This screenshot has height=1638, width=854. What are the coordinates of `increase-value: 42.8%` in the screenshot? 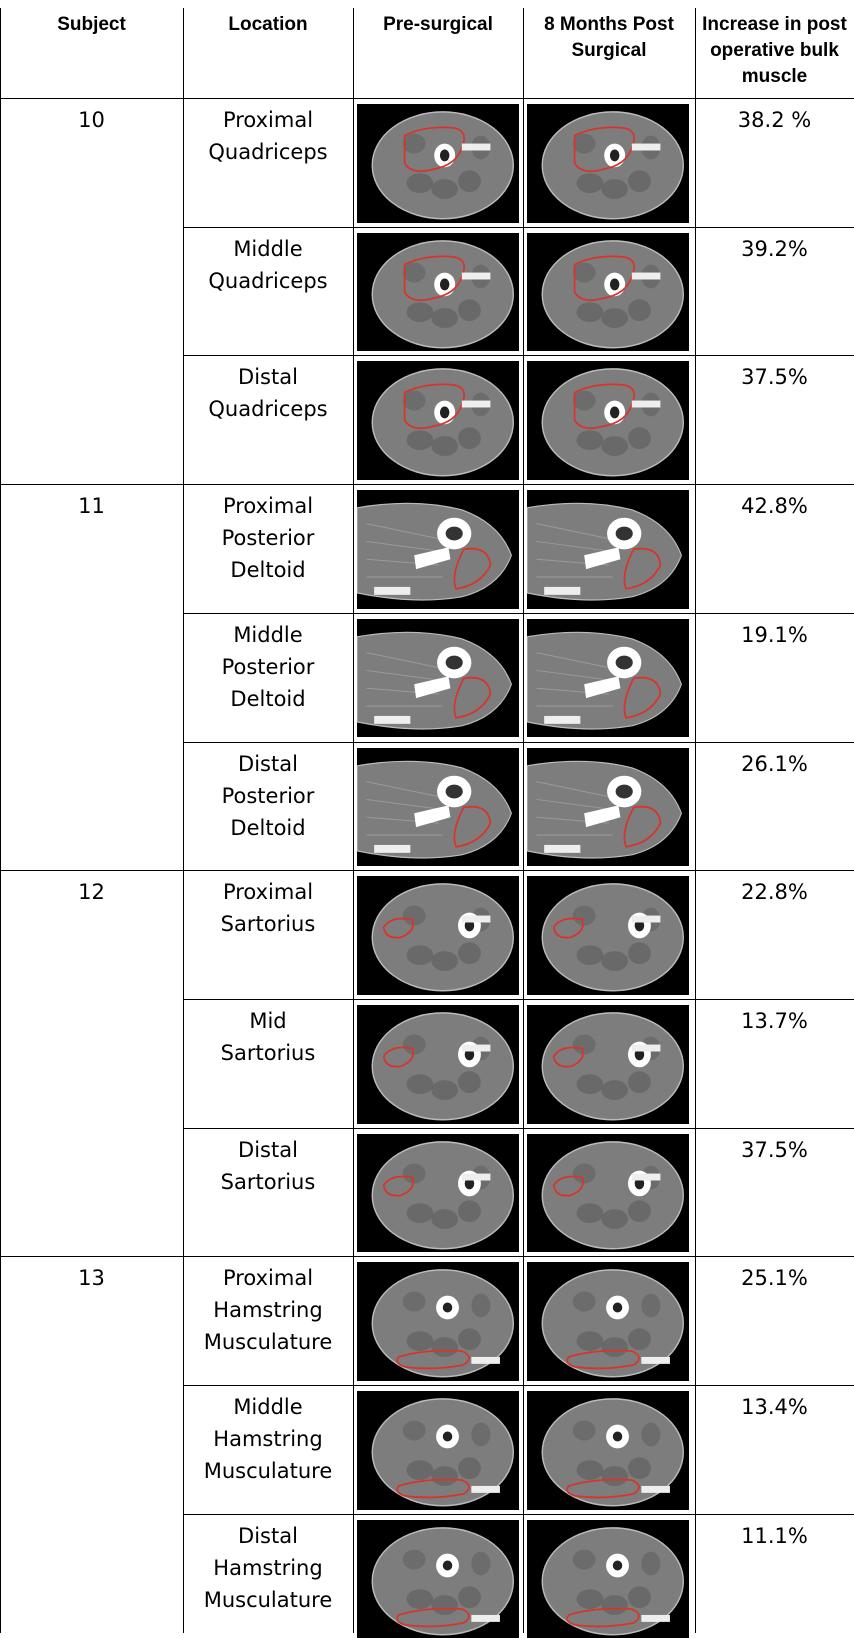 It's located at (774, 506).